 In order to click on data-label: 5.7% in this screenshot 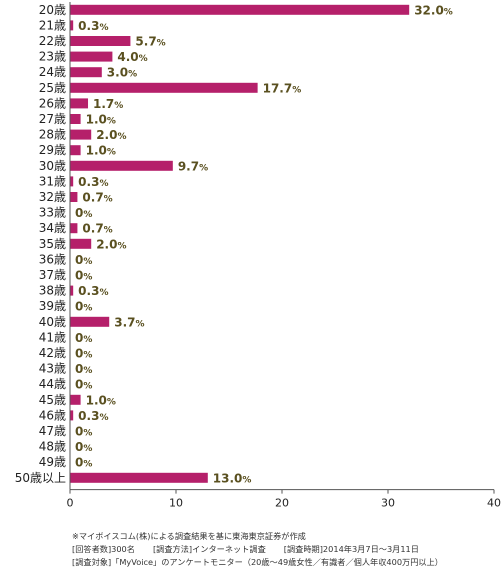, I will do `click(150, 42)`.